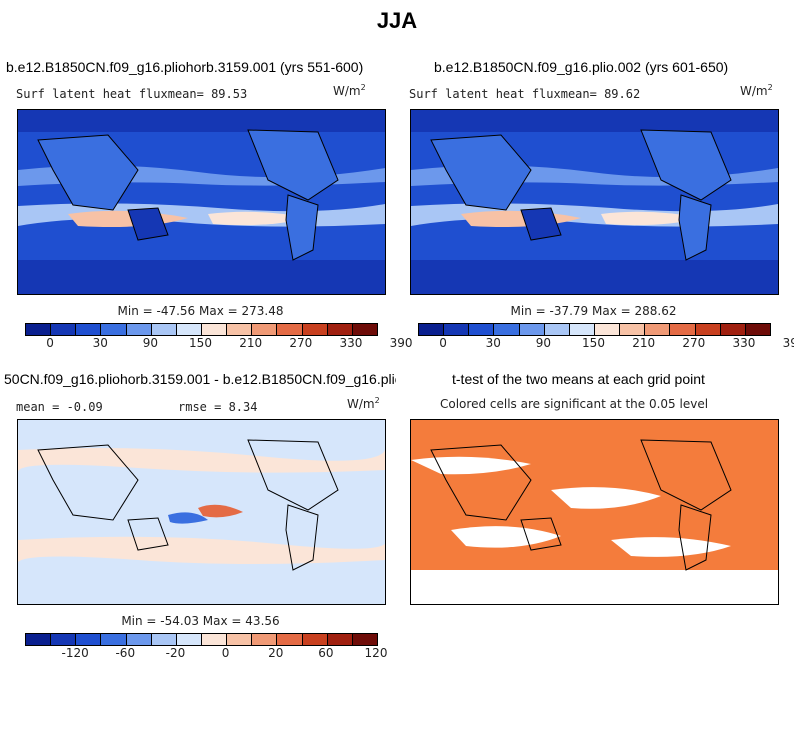 The height and width of the screenshot is (733, 794). What do you see at coordinates (377, 400) in the screenshot?
I see `panel-3-units-sup: 2` at bounding box center [377, 400].